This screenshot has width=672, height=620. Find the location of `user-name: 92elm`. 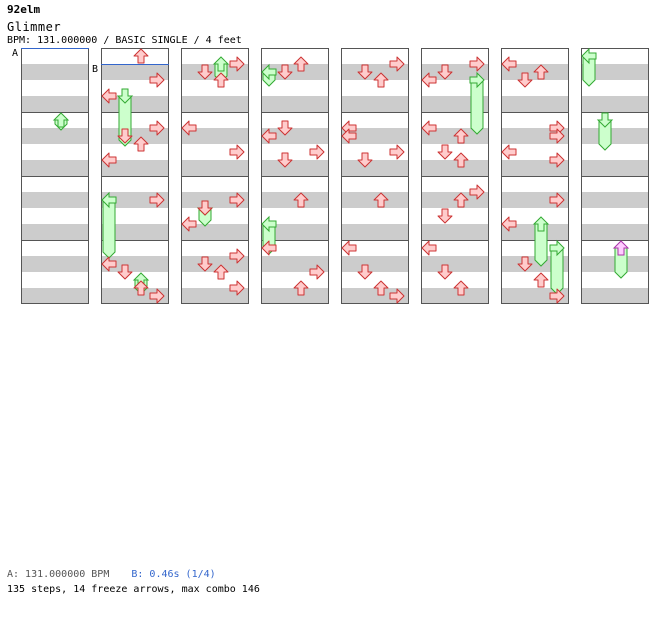

user-name: 92elm is located at coordinates (24, 9).